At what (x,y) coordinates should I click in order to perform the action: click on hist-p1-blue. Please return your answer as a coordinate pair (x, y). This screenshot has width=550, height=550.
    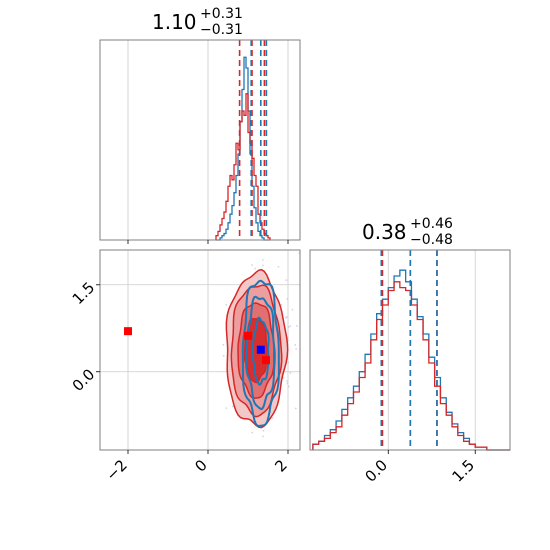
    Looking at the image, I should click on (411, 360).